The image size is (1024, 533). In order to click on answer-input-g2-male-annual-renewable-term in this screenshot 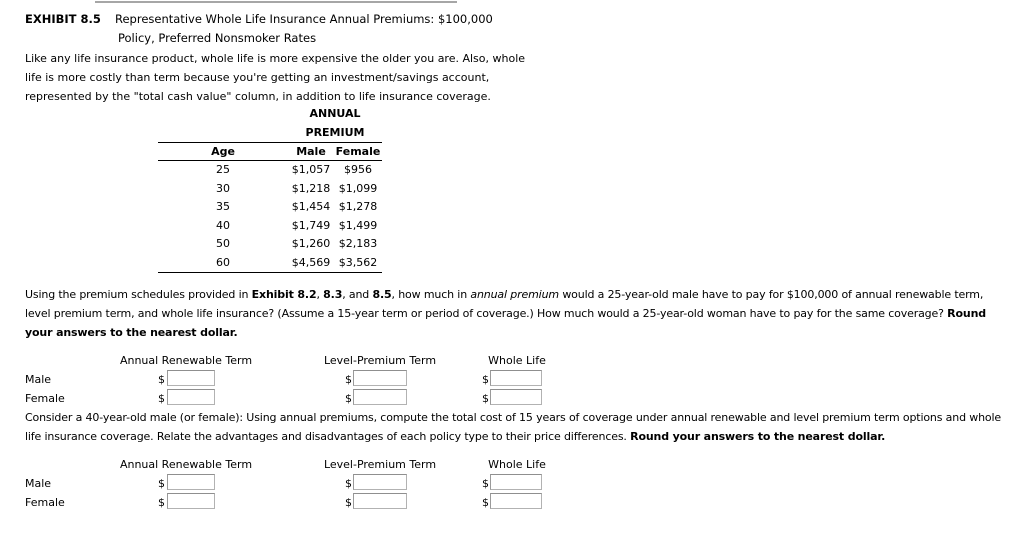, I will do `click(191, 482)`.